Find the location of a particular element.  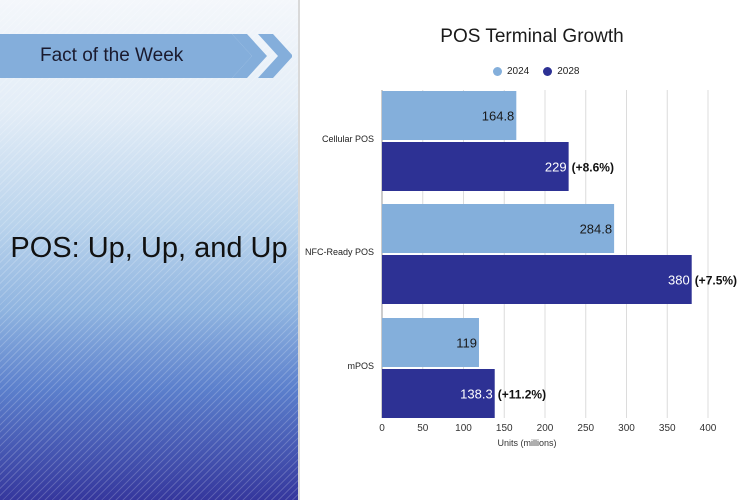

banner-ribbon is located at coordinates (126, 56).